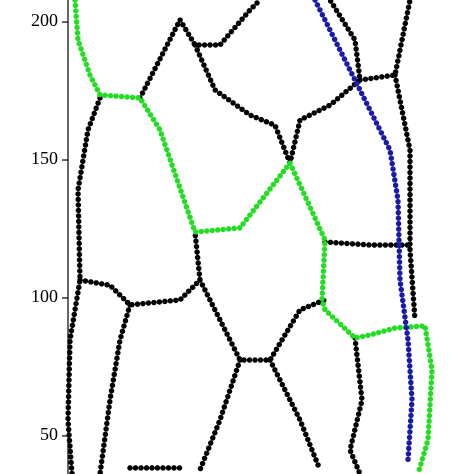 The width and height of the screenshot is (474, 474). What do you see at coordinates (44, 158) in the screenshot?
I see `y-tick-label: 150` at bounding box center [44, 158].